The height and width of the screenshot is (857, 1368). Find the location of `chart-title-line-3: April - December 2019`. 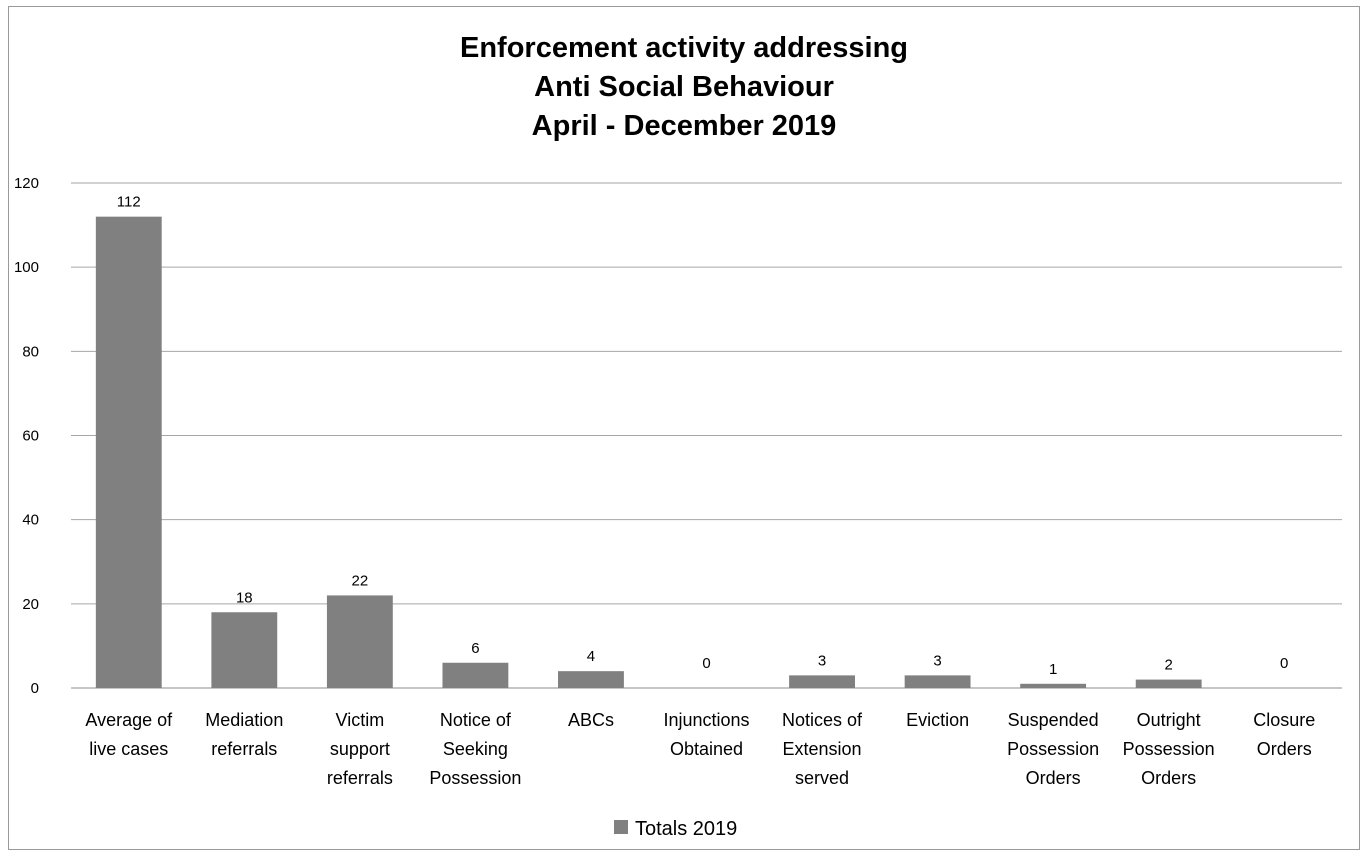

chart-title-line-3: April - December 2019 is located at coordinates (684, 126).